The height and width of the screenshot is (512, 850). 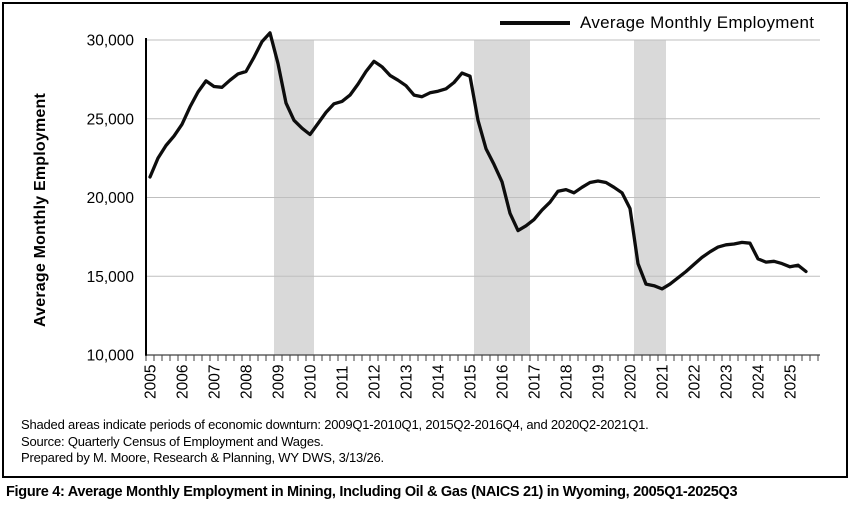 I want to click on x-axis-year-label: 2012, so click(x=375, y=382).